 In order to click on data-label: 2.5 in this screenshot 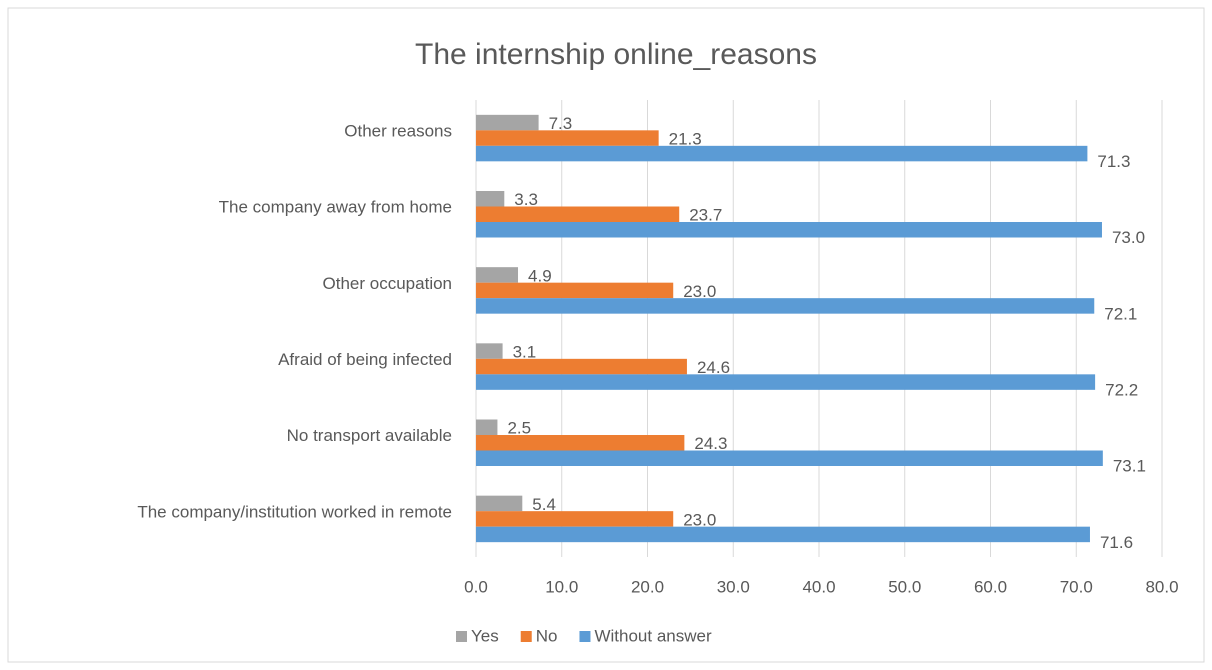, I will do `click(519, 428)`.